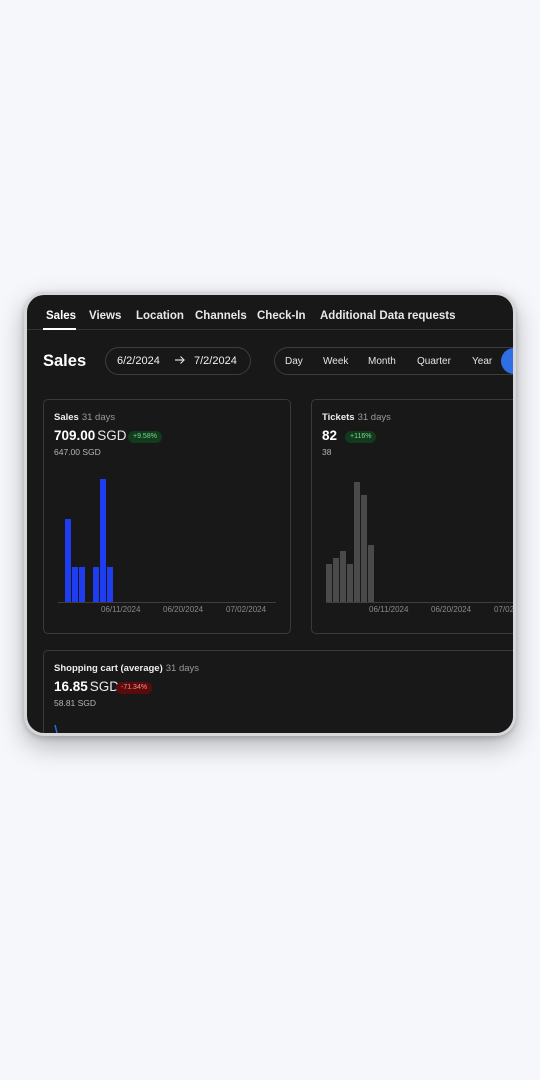 The image size is (540, 1080). I want to click on tab-check-in: Check-In, so click(281, 316).